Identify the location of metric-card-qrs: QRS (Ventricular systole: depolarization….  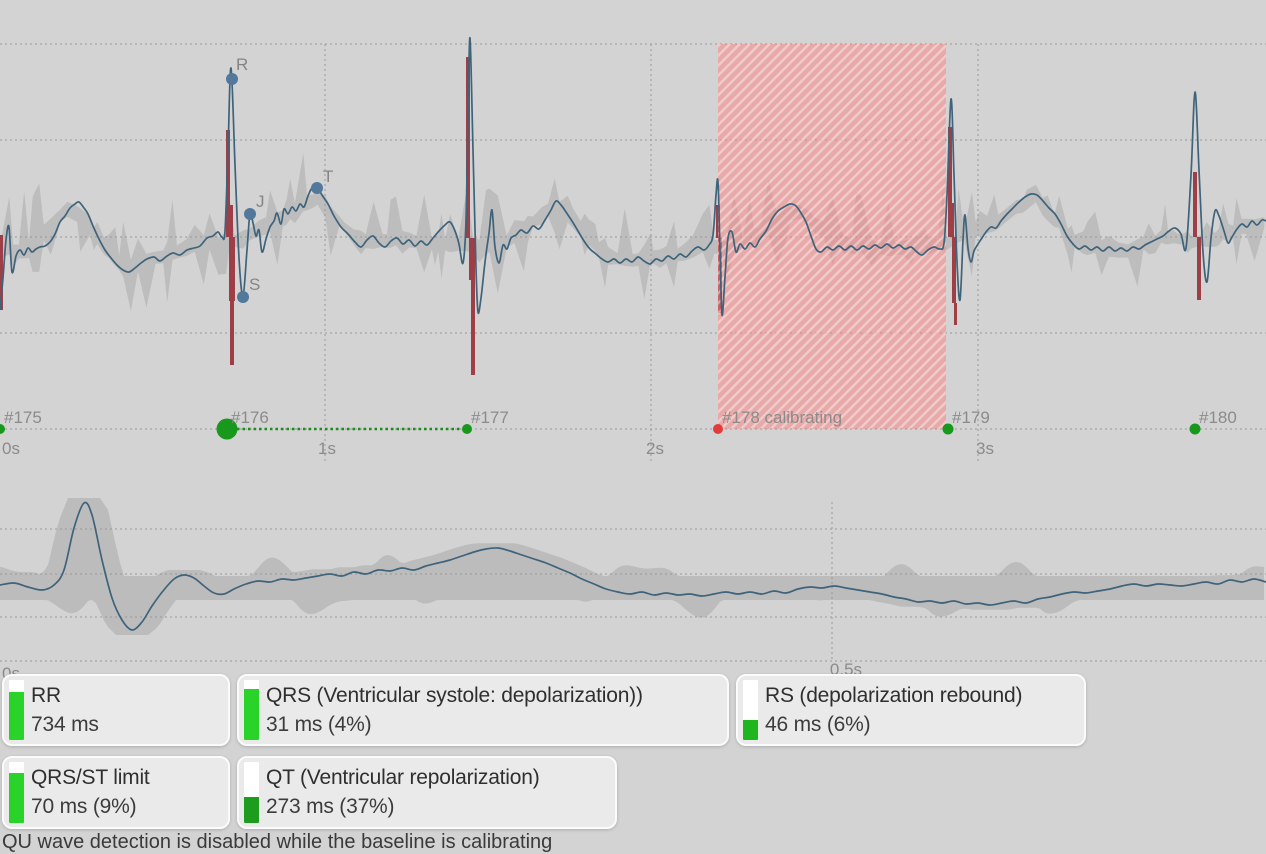
(483, 710).